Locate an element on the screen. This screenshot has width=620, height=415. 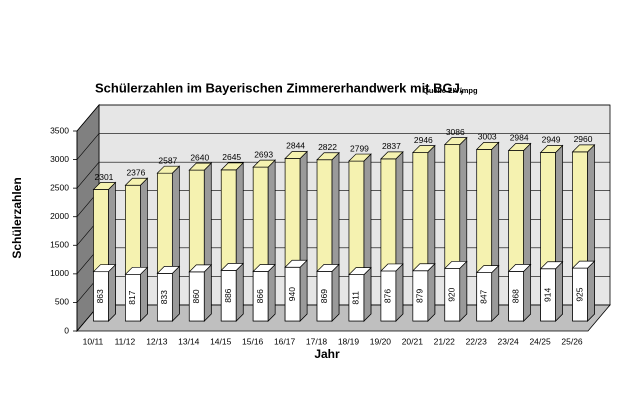
value-label: 2960 is located at coordinates (583, 139).